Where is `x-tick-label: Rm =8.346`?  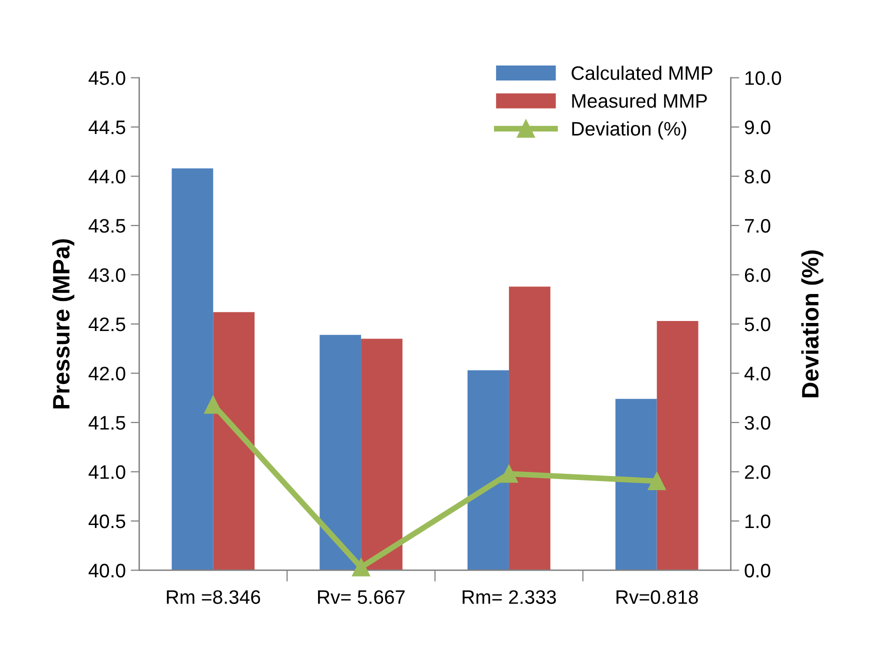
x-tick-label: Rm =8.346 is located at coordinates (213, 597).